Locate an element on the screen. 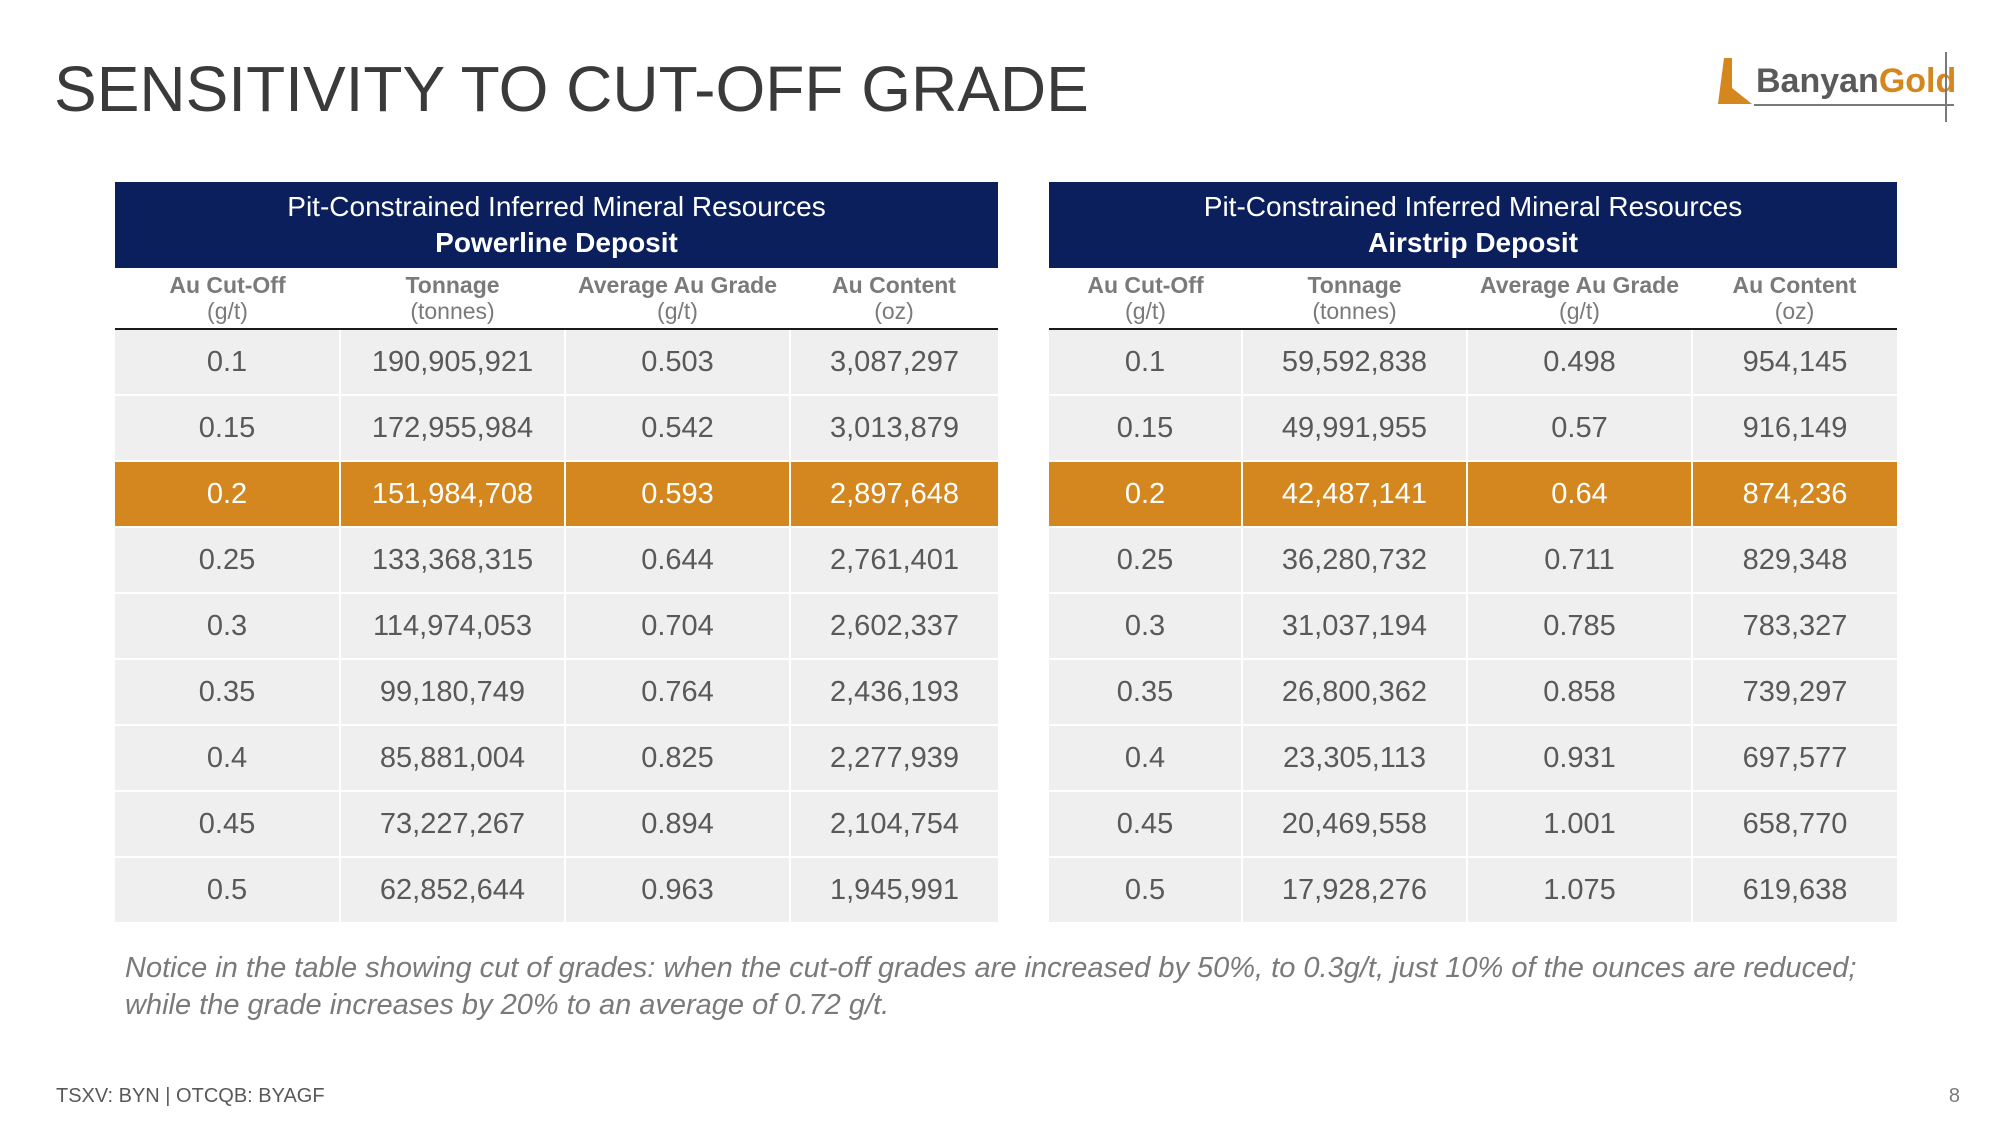 Image resolution: width=2000 pixels, height=1125 pixels. banyan-gold-logo: BanyanGold is located at coordinates (1848, 89).